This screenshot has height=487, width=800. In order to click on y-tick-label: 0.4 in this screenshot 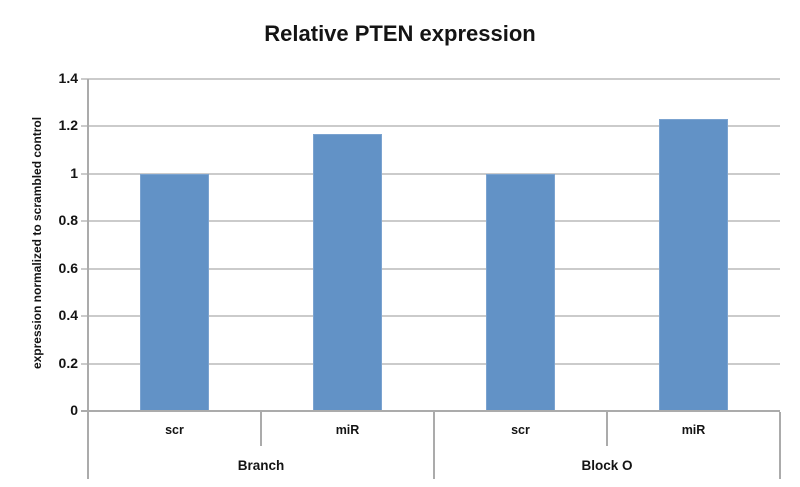, I will do `click(68, 315)`.